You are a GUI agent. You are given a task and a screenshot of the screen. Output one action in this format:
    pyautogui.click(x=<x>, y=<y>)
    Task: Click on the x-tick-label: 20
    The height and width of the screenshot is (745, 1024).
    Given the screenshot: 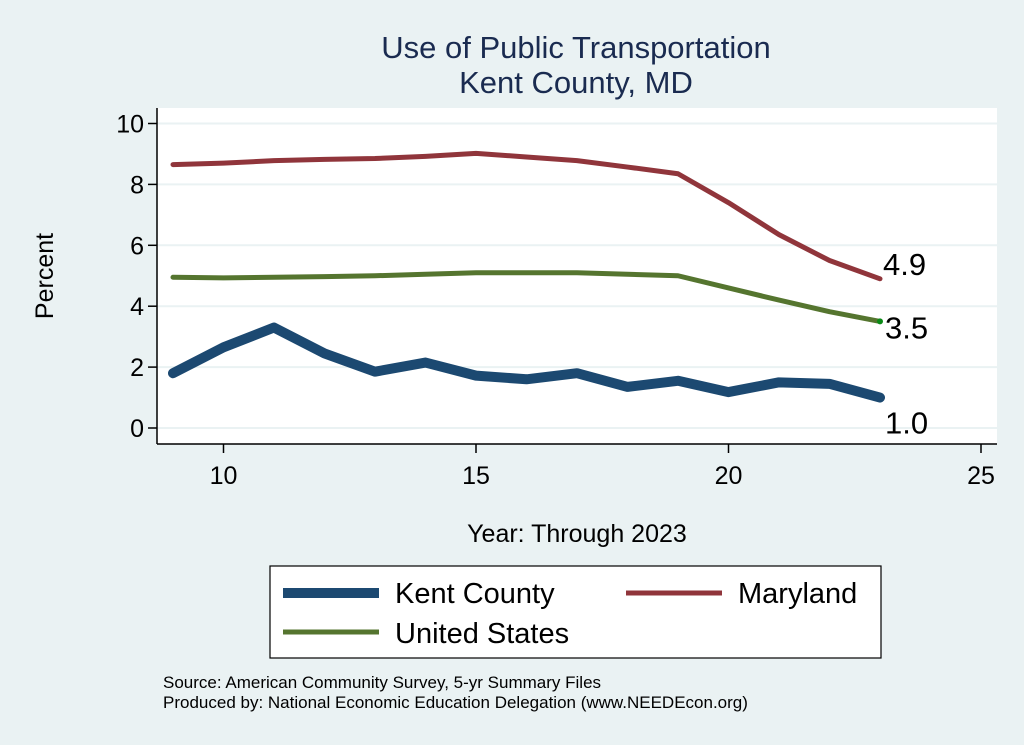 What is the action you would take?
    pyautogui.click(x=729, y=476)
    